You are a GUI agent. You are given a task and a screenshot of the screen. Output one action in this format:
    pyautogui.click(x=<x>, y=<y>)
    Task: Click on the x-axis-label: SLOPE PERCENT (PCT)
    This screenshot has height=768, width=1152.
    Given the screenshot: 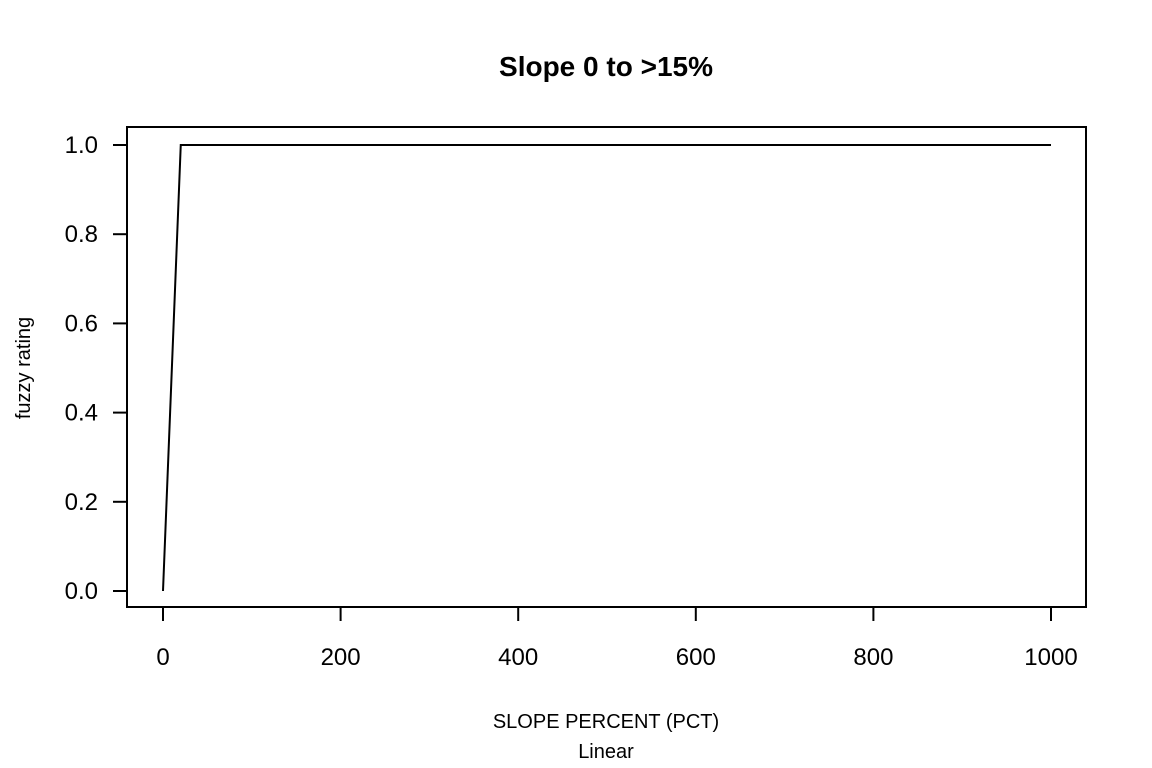 What is the action you would take?
    pyautogui.click(x=606, y=722)
    